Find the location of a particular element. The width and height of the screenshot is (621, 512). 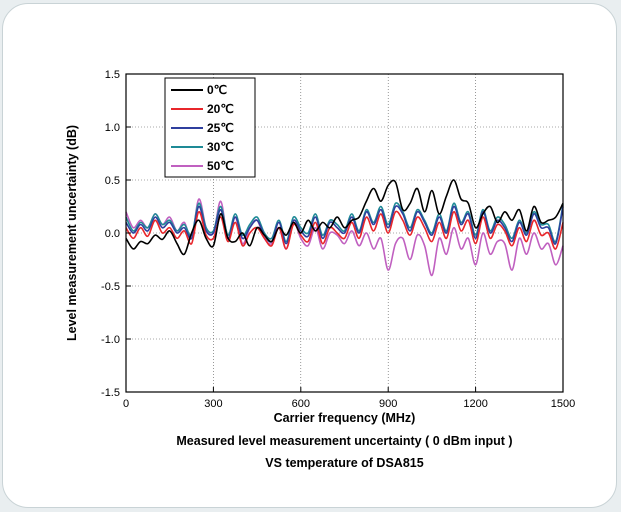

y-tick-label: 0.5 is located at coordinates (112, 181).